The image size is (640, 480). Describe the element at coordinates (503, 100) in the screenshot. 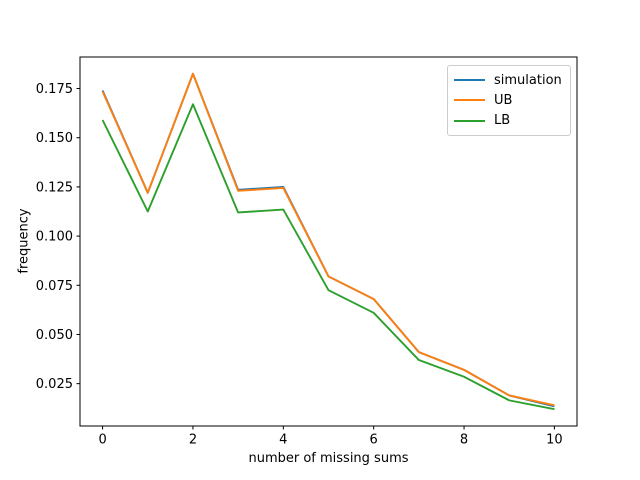

I see `legend-label-ub: UB` at that location.